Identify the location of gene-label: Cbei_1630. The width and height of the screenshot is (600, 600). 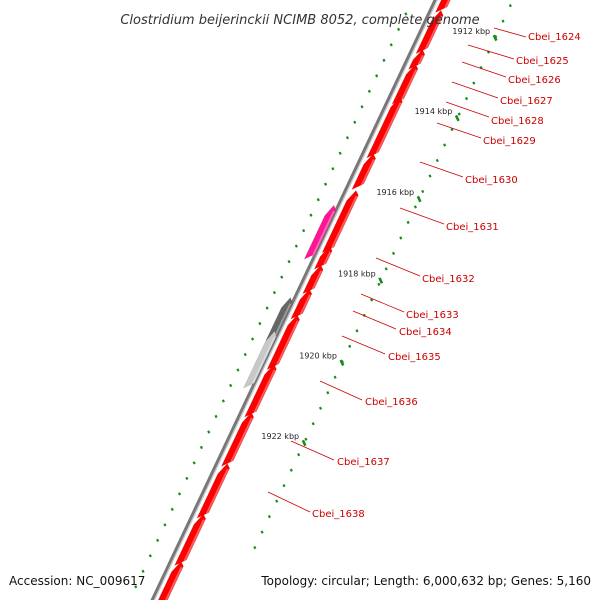
(491, 180).